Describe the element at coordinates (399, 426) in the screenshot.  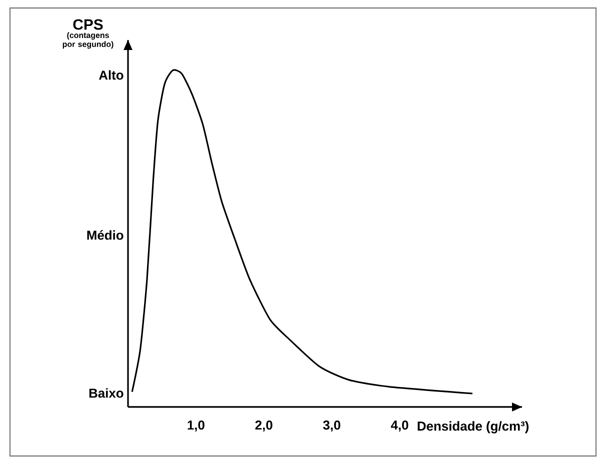
I see `x-tick-label: 4,0` at that location.